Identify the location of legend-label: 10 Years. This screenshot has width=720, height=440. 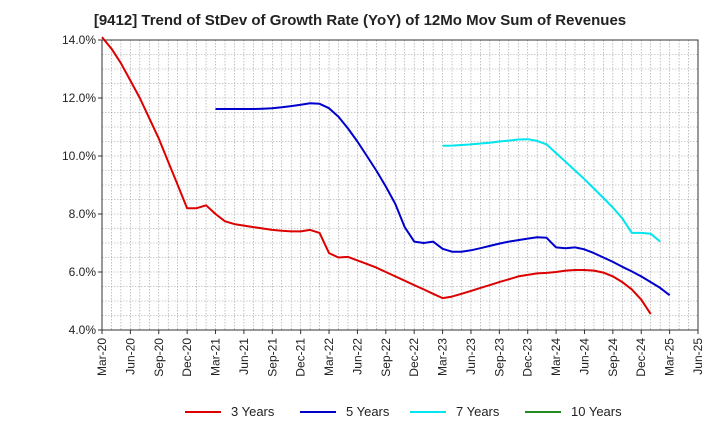
(596, 411).